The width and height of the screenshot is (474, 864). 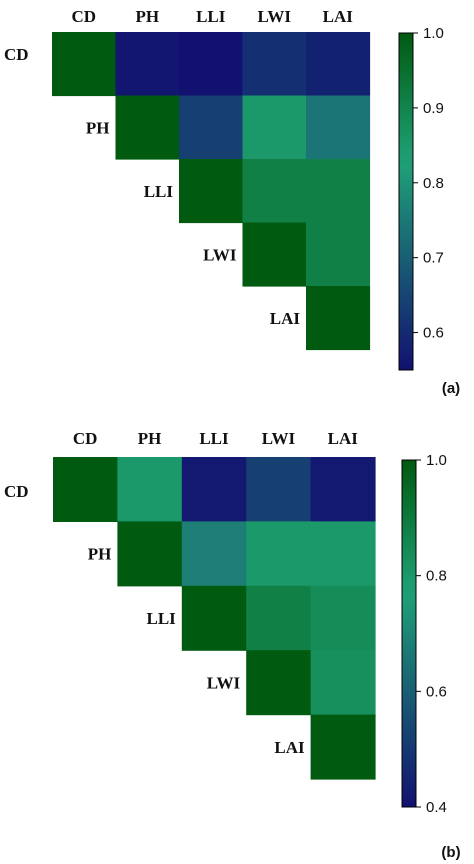 I want to click on panel-label: (a), so click(x=451, y=388).